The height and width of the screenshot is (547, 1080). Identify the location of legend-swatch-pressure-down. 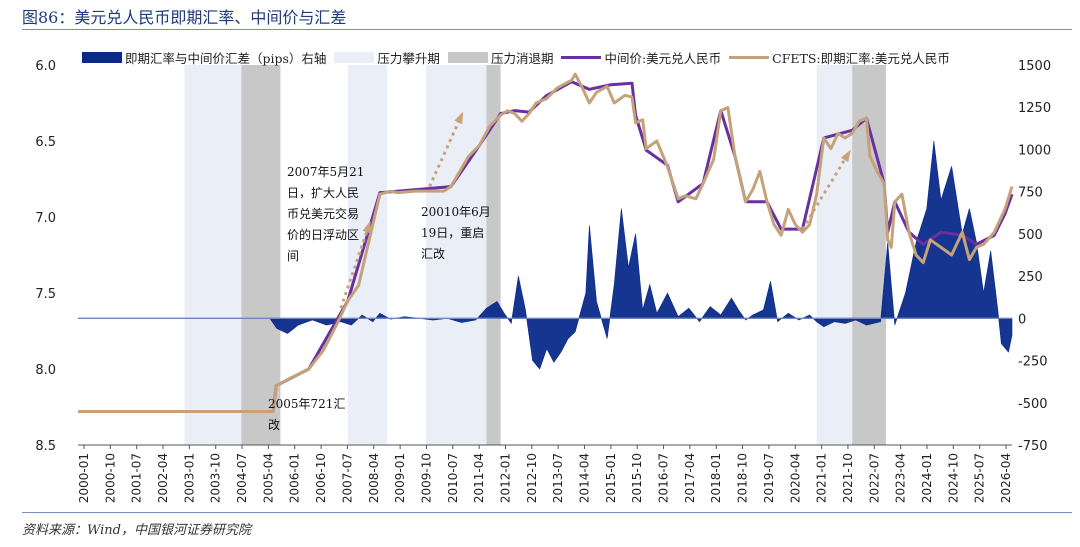
(467, 57).